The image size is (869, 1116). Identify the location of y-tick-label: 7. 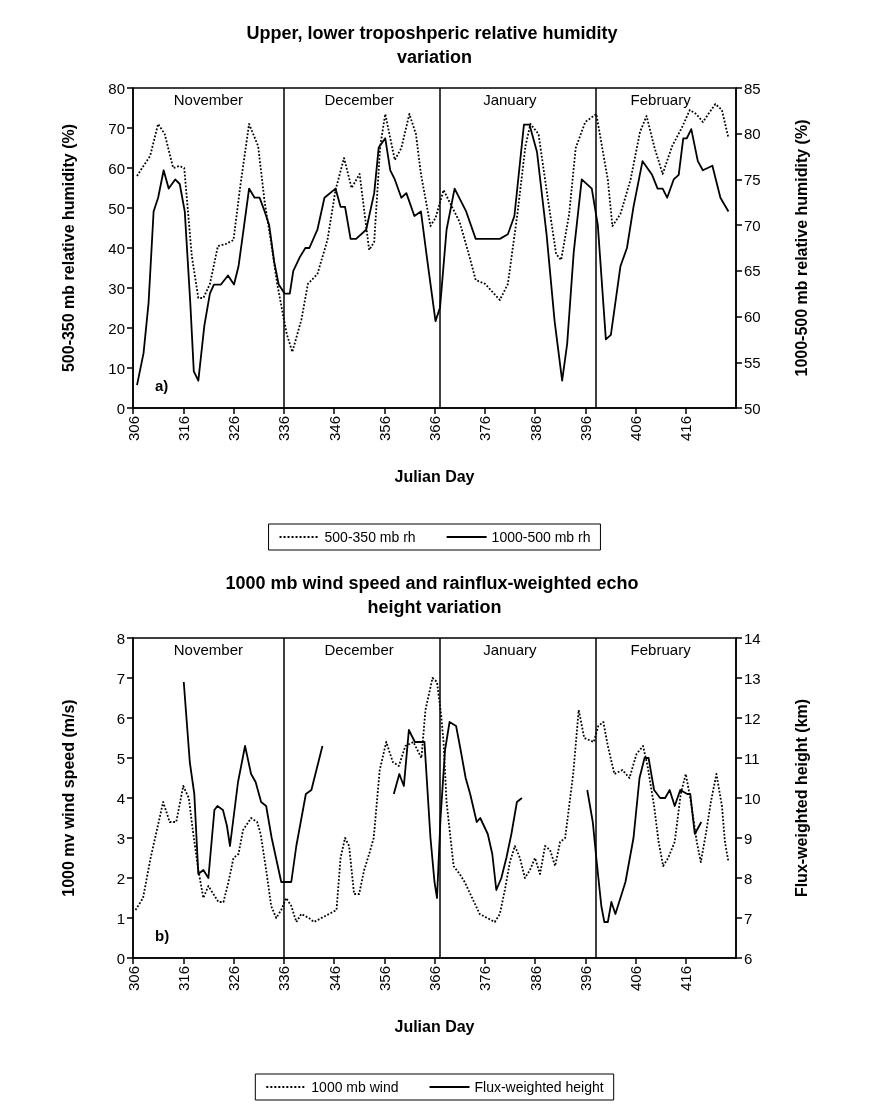
(120, 678).